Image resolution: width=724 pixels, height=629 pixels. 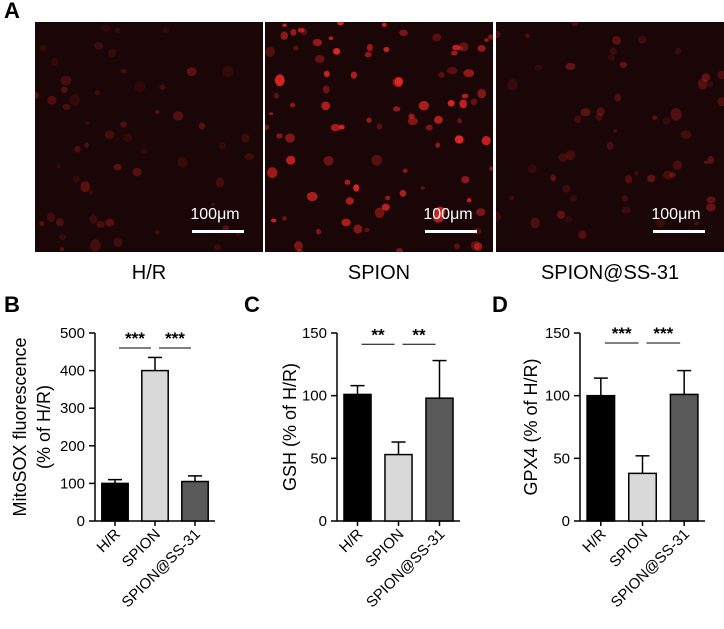 I want to click on panel-letter-b: B, so click(x=12, y=304).